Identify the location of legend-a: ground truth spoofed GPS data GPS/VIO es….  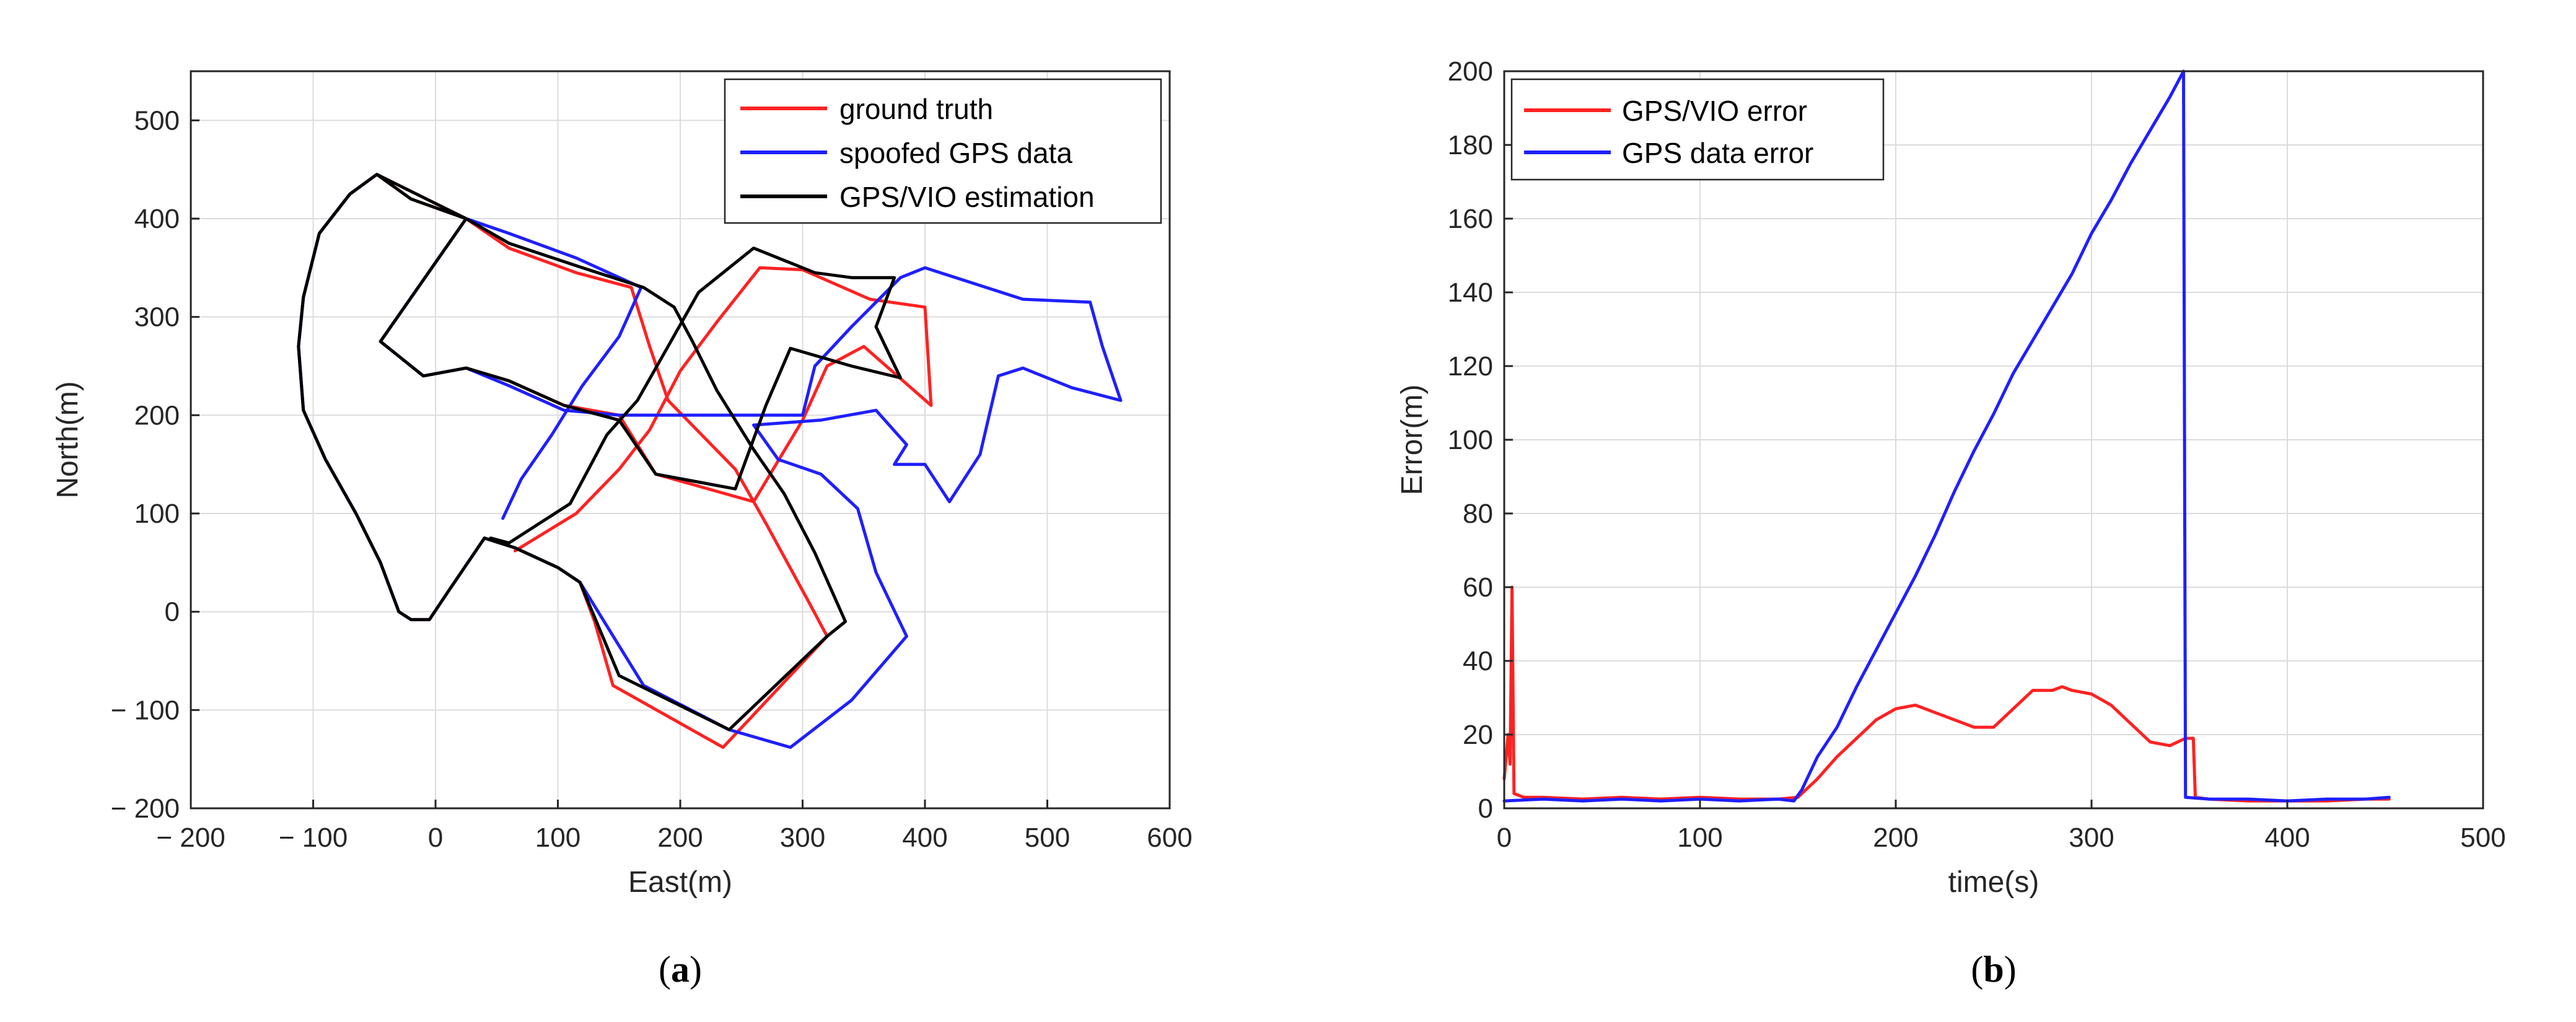
(943, 151).